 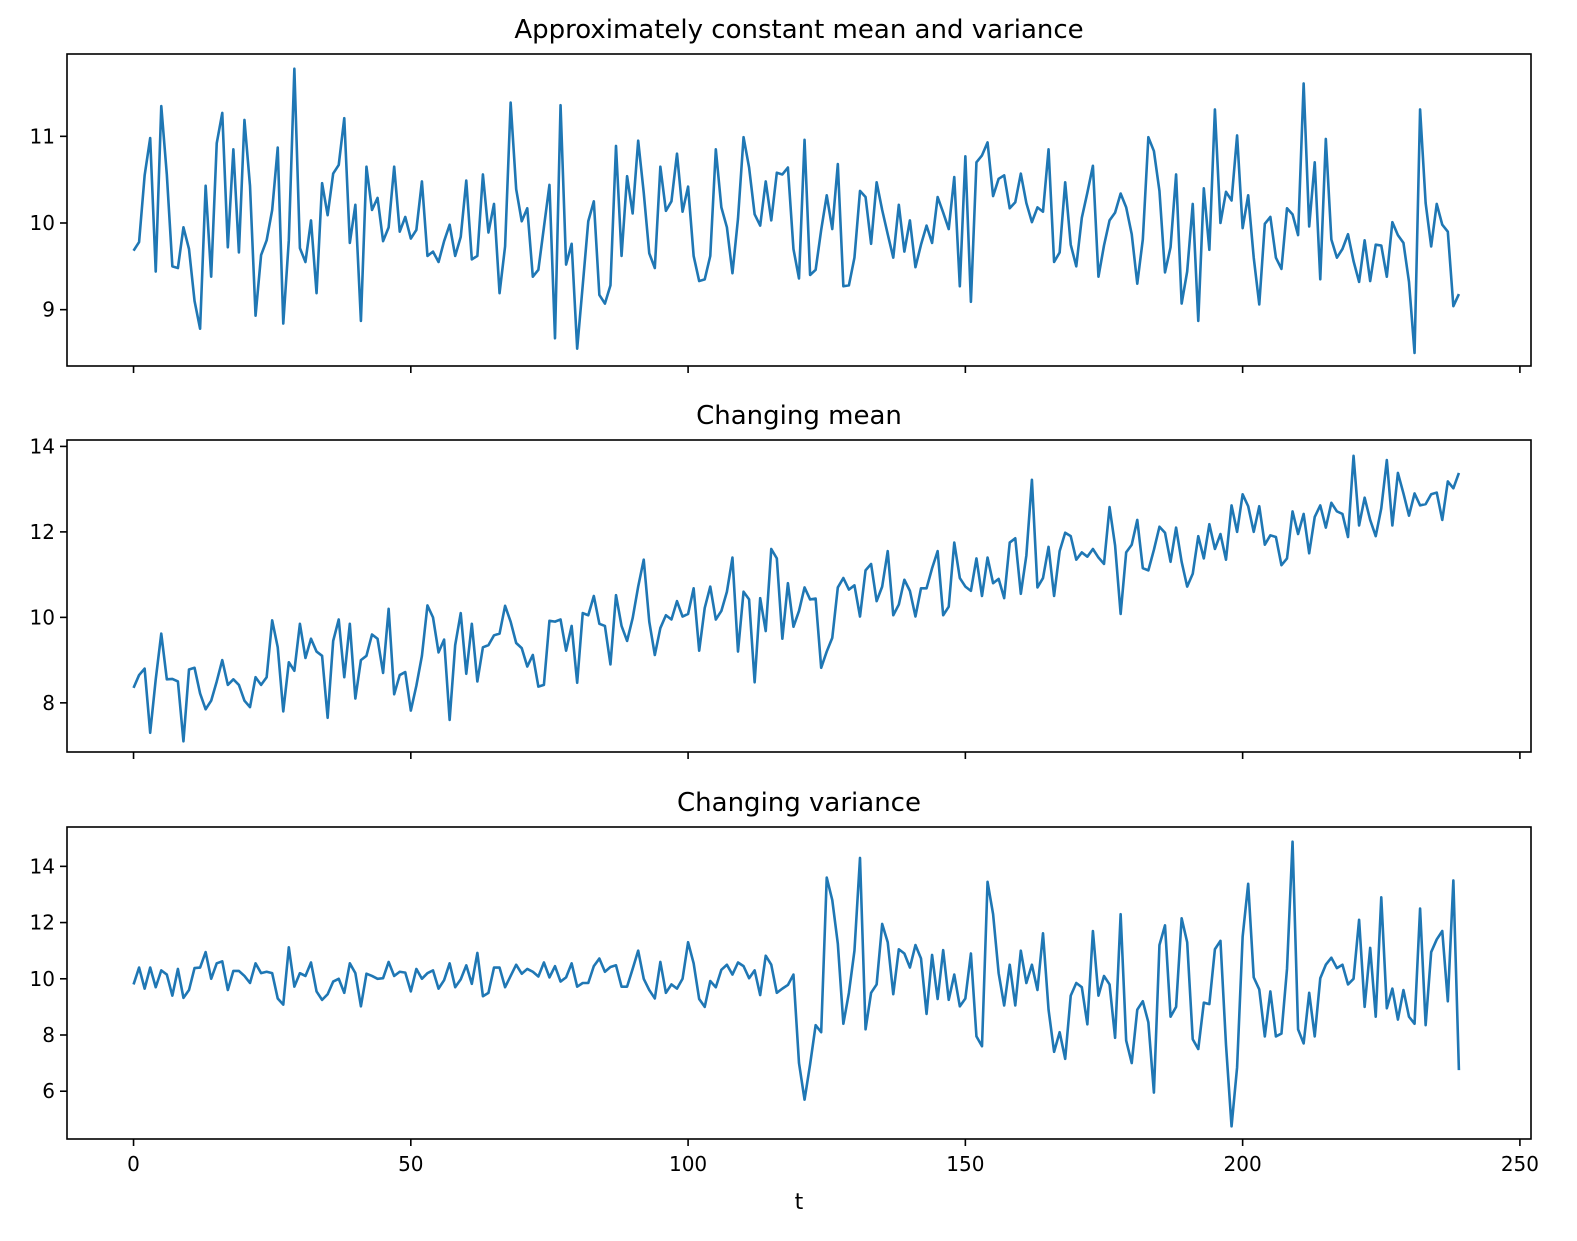 What do you see at coordinates (1243, 1164) in the screenshot?
I see `x-tick-label: 200` at bounding box center [1243, 1164].